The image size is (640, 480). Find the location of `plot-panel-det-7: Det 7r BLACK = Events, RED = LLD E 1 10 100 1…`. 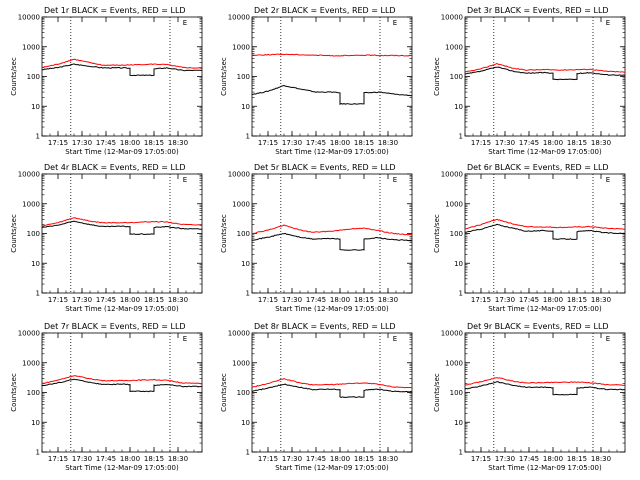

plot-panel-det-7: Det 7r BLACK = Events, RED = LLD E 1 10 100 1… is located at coordinates (106, 397).